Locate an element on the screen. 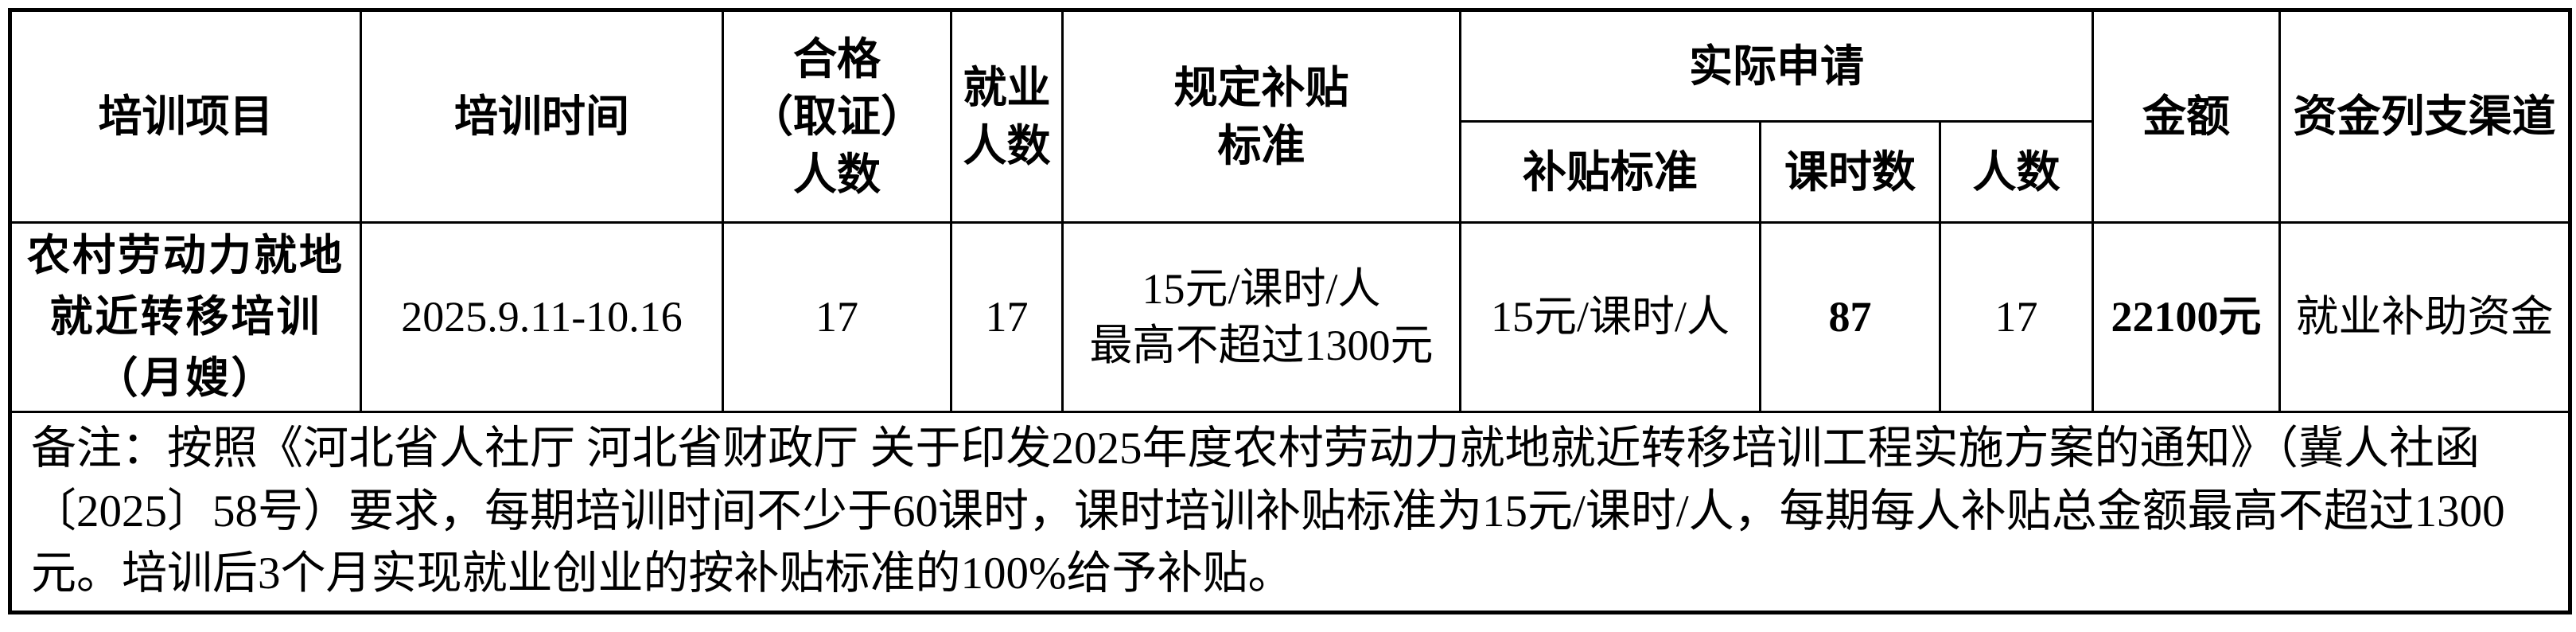 Image resolution: width=2576 pixels, height=632 pixels. header-amount: 金额 is located at coordinates (2187, 116).